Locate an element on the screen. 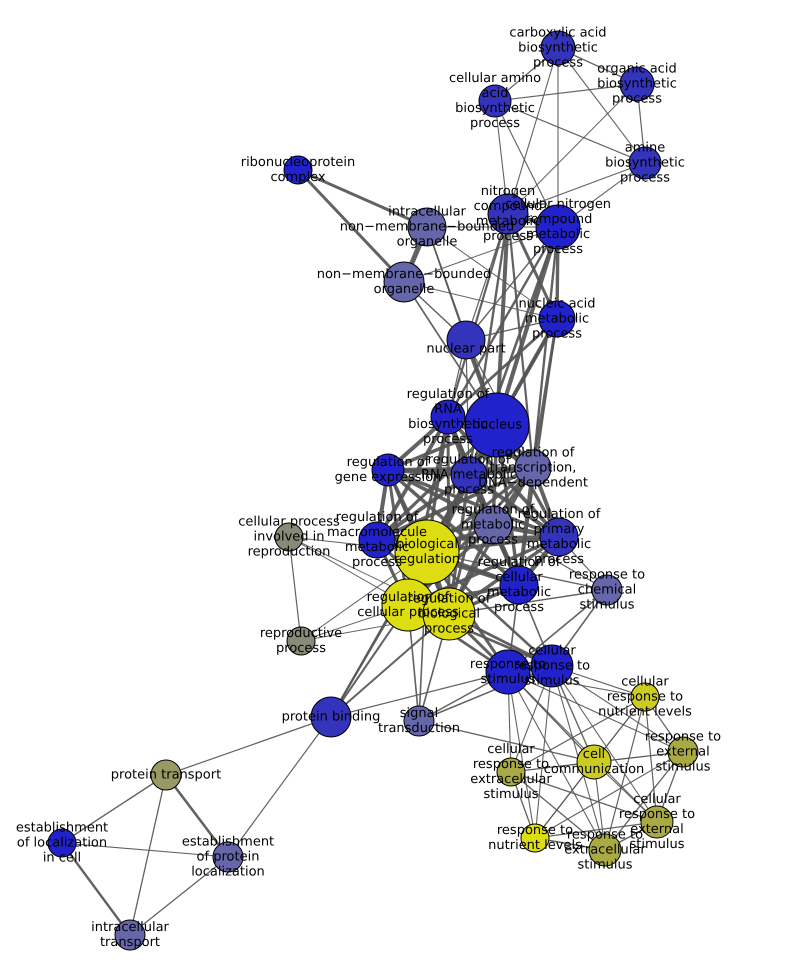 The width and height of the screenshot is (786, 971). network-node-regulation-of-macromolecule-metabolic-process is located at coordinates (377, 540).